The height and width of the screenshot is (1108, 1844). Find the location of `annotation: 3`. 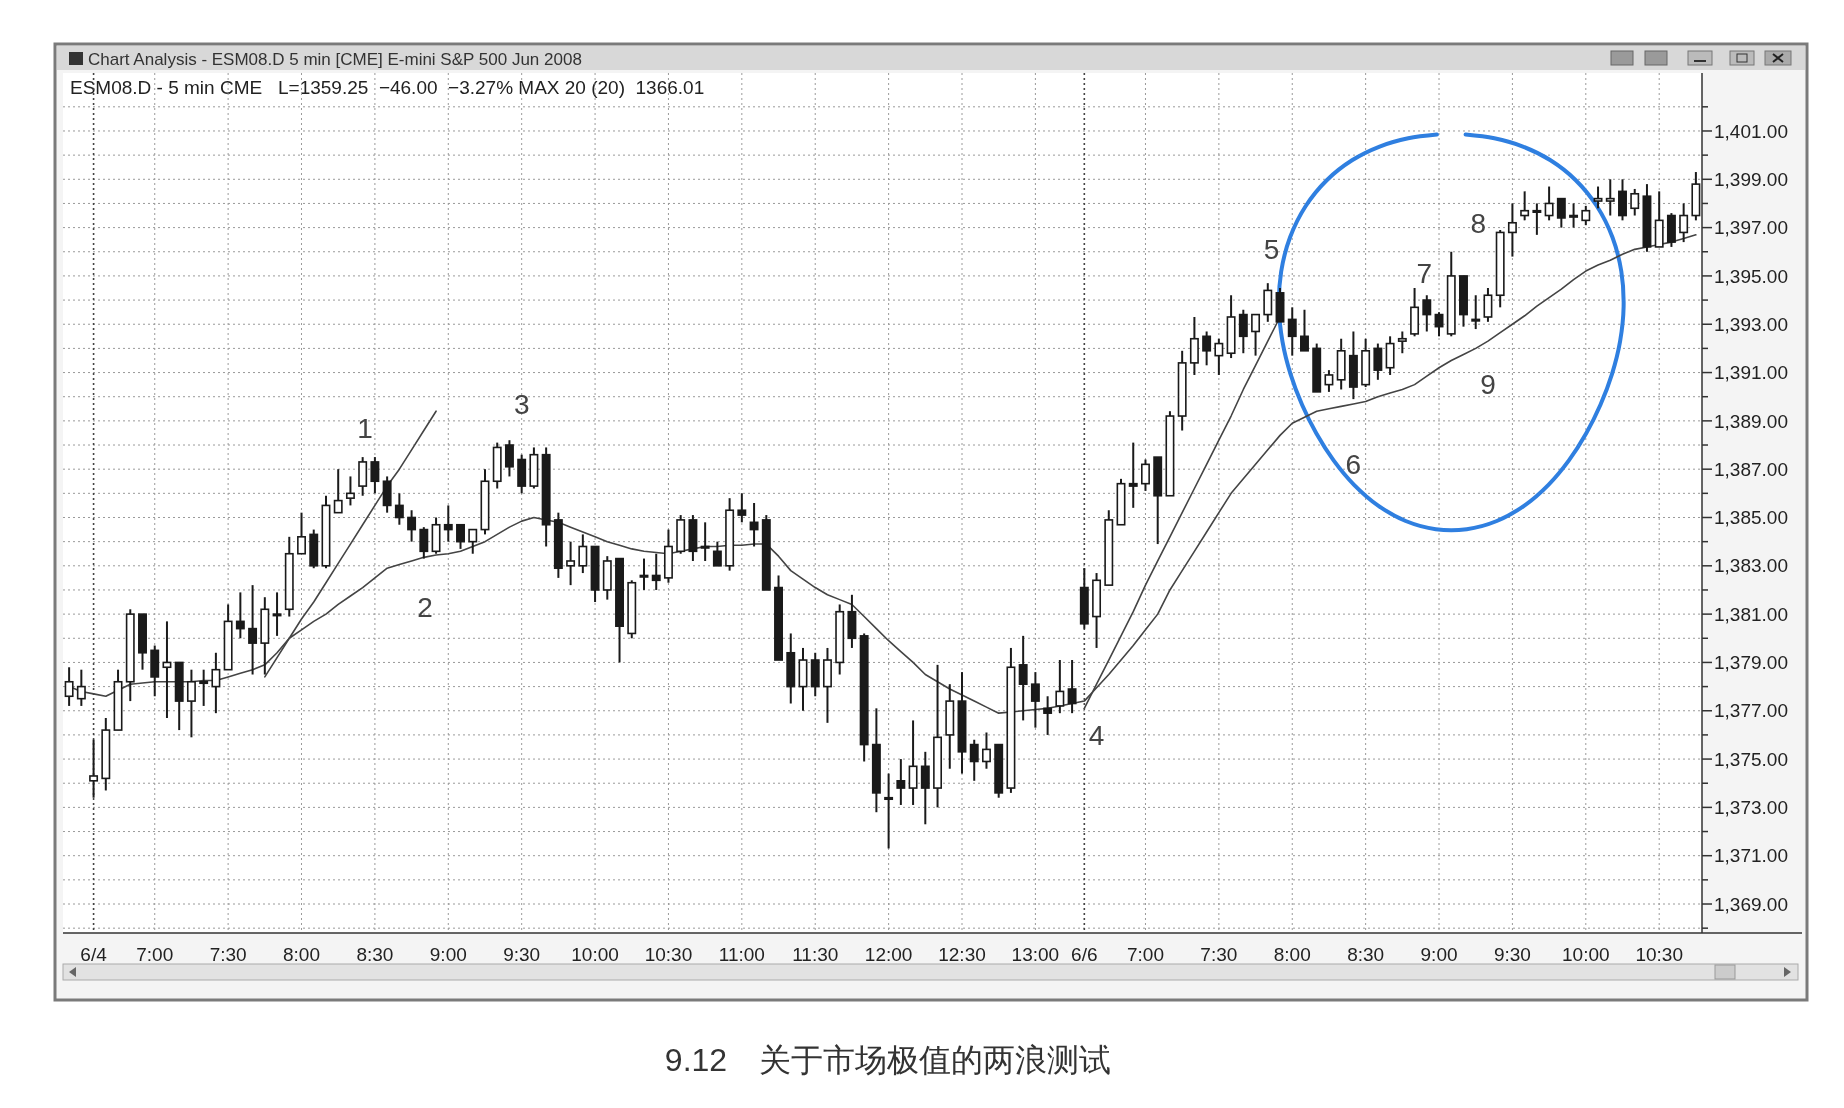

annotation: 3 is located at coordinates (521, 404).